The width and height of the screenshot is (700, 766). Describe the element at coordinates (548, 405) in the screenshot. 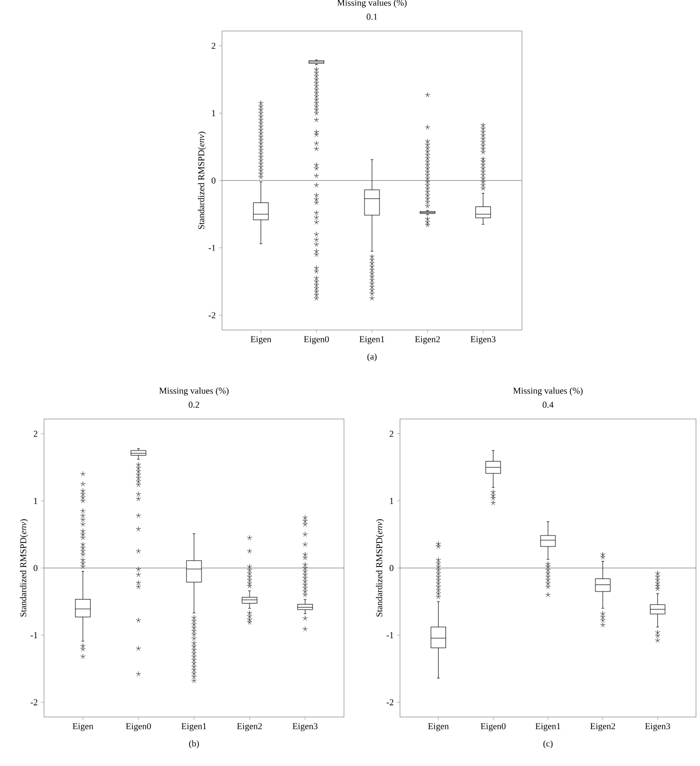

I see `chart-subtitle: 0.4` at that location.